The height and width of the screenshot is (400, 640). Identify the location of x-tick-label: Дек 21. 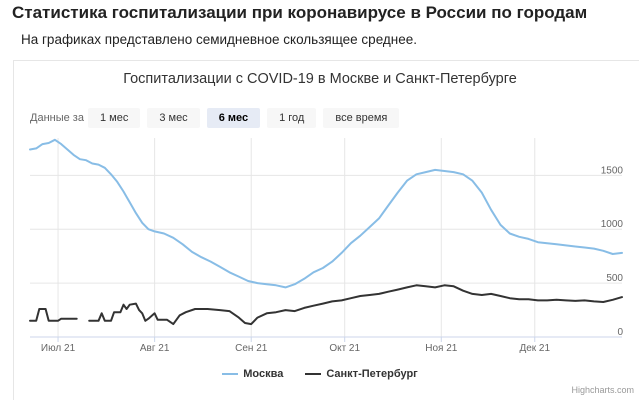
(534, 348).